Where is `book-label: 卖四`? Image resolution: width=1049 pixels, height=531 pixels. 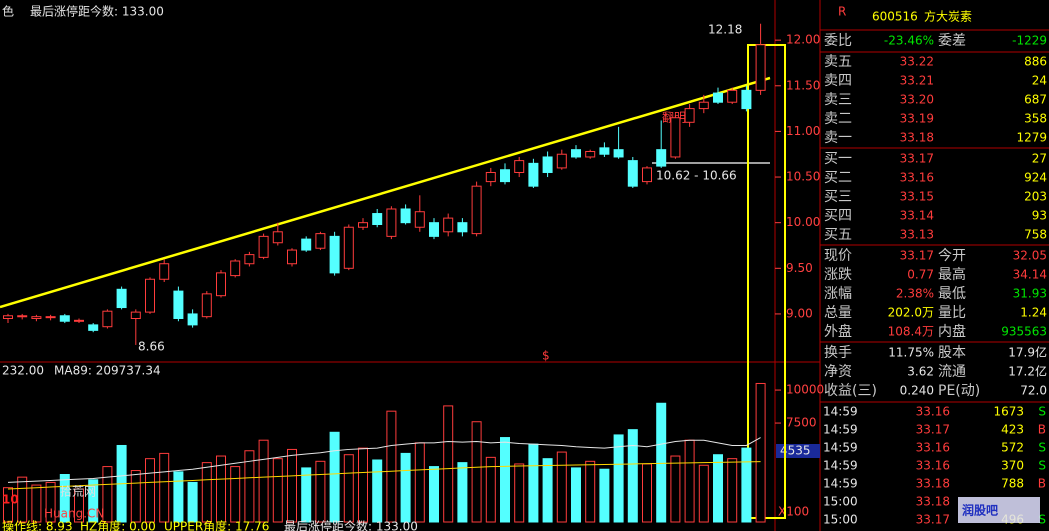
book-label: 卖四 is located at coordinates (838, 81).